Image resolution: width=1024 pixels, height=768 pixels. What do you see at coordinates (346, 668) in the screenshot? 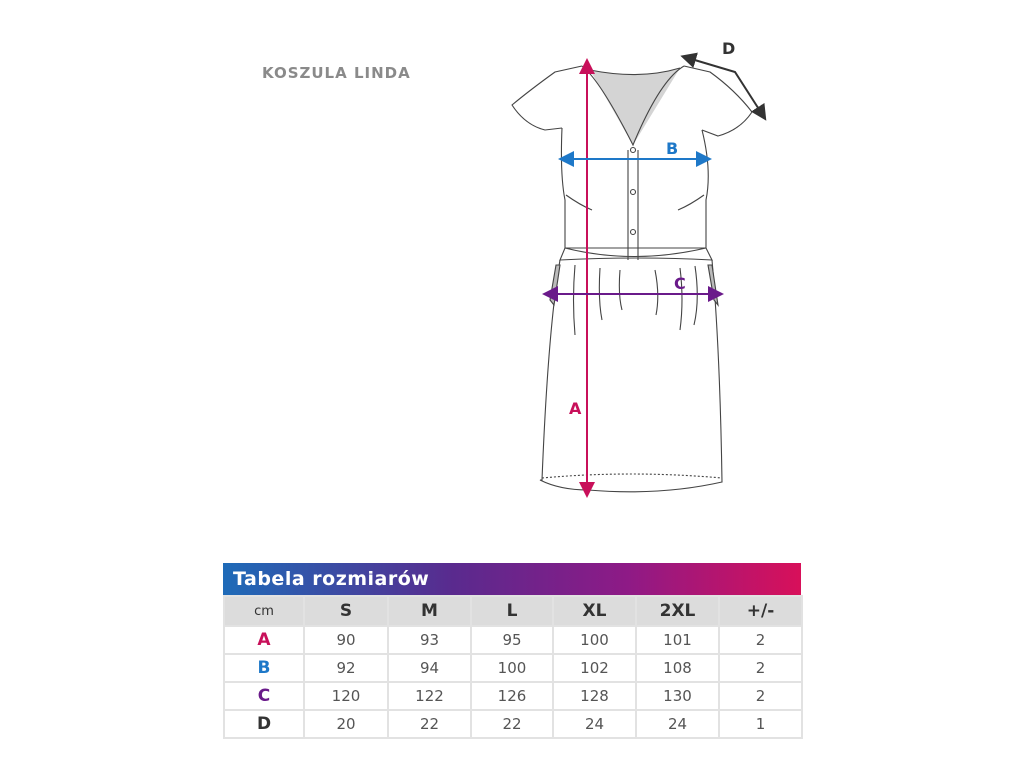
I see `table-cell: 92` at bounding box center [346, 668].